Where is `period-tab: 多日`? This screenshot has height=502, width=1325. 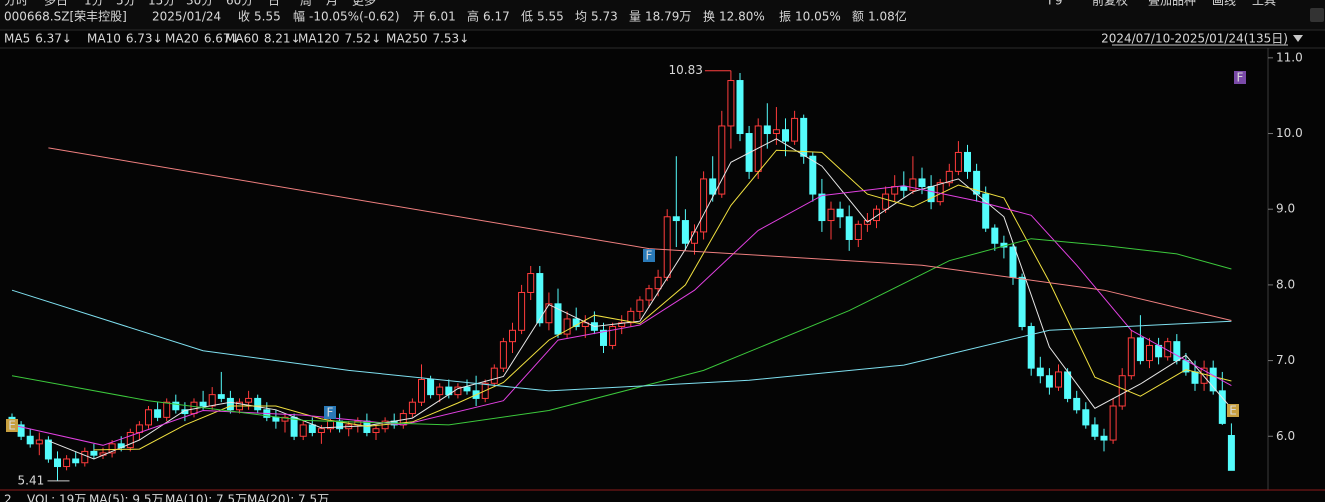
period-tab: 多日 is located at coordinates (56, 4).